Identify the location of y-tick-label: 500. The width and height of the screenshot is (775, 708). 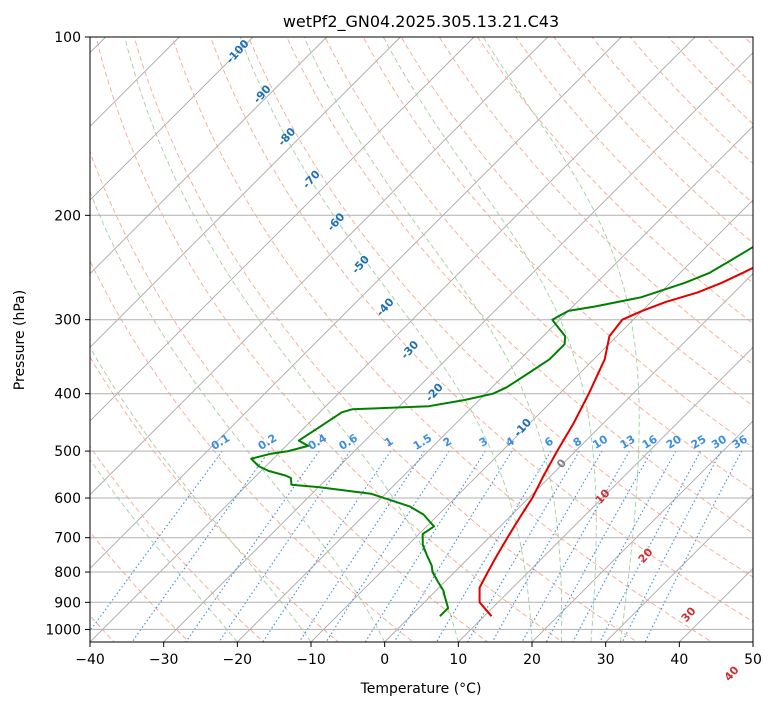
(67, 452).